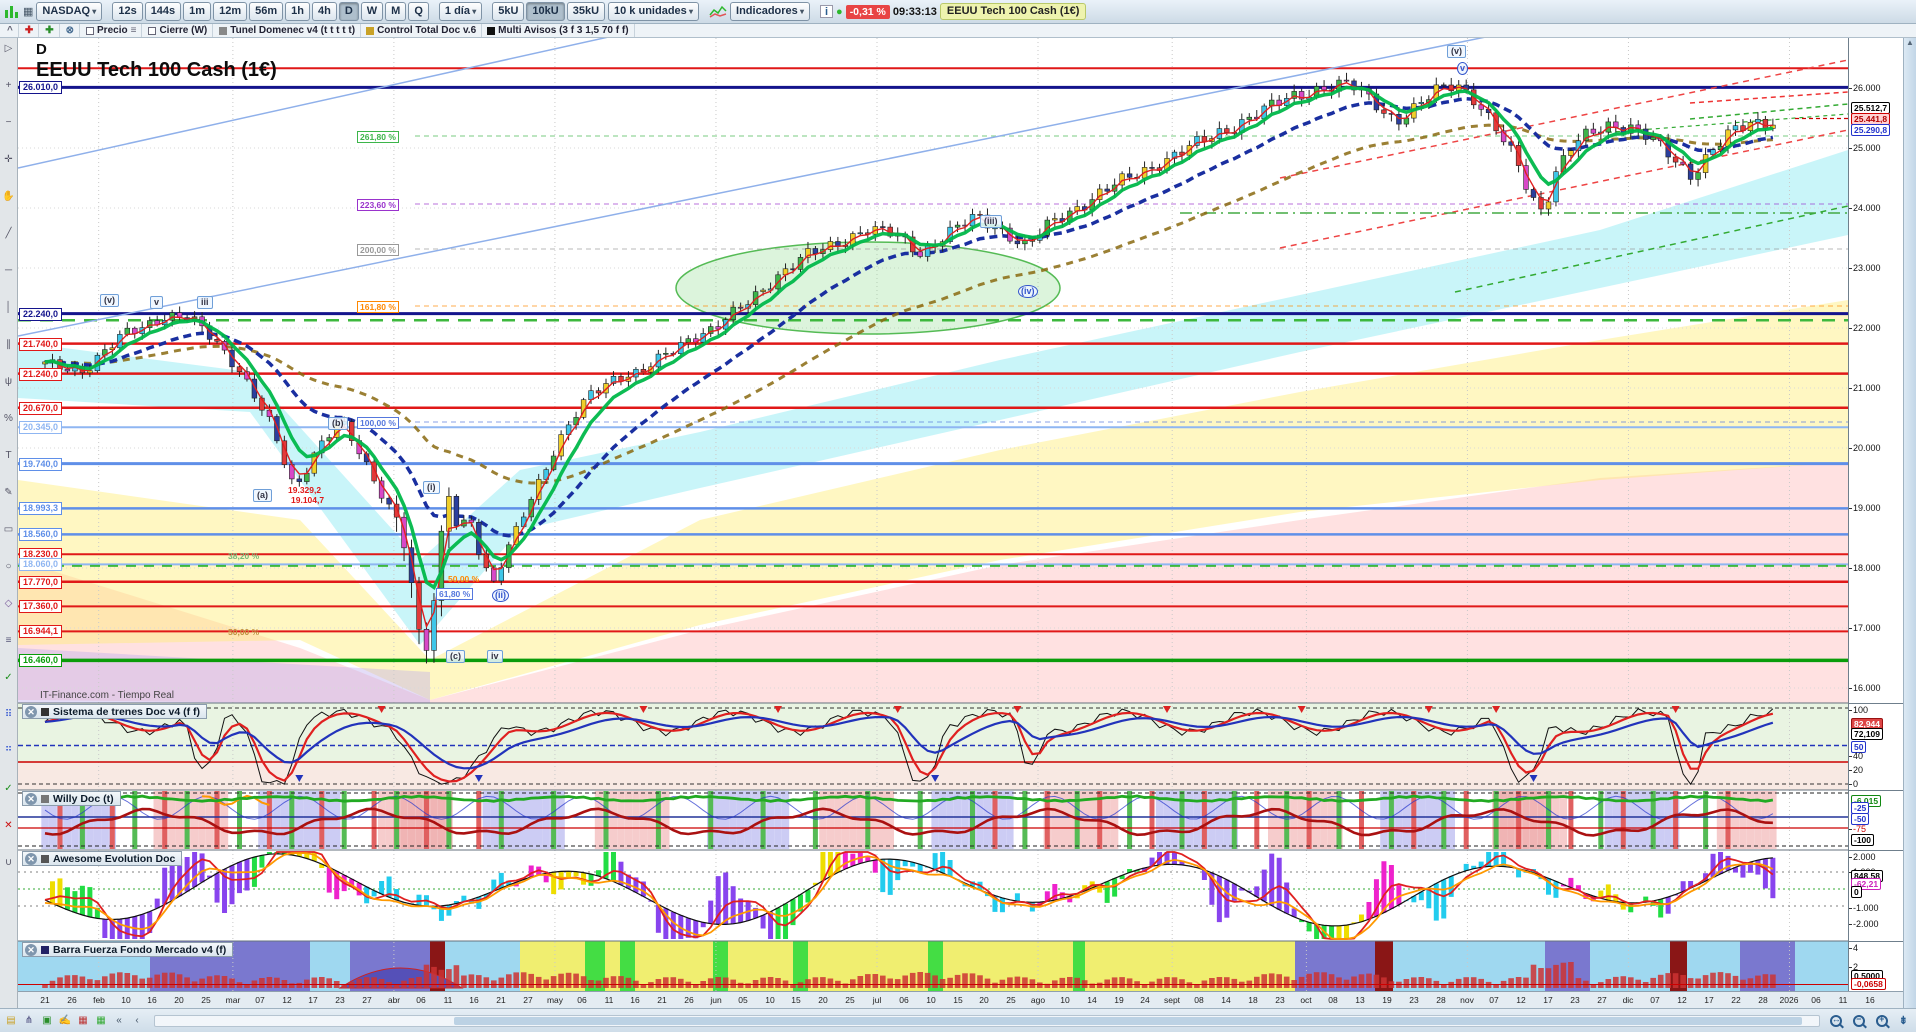 This screenshot has height=1032, width=1916. What do you see at coordinates (10, 30) in the screenshot?
I see `collapse-arrow-icon: ^` at bounding box center [10, 30].